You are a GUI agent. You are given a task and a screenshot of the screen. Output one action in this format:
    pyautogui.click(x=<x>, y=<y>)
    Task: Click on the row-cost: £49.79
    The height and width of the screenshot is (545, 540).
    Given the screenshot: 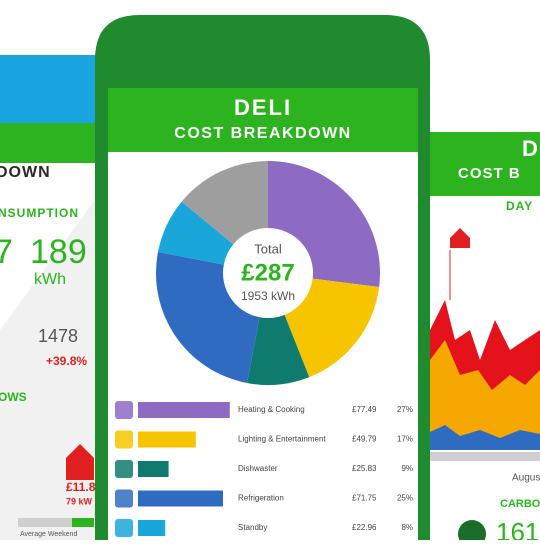 What is the action you would take?
    pyautogui.click(x=364, y=439)
    